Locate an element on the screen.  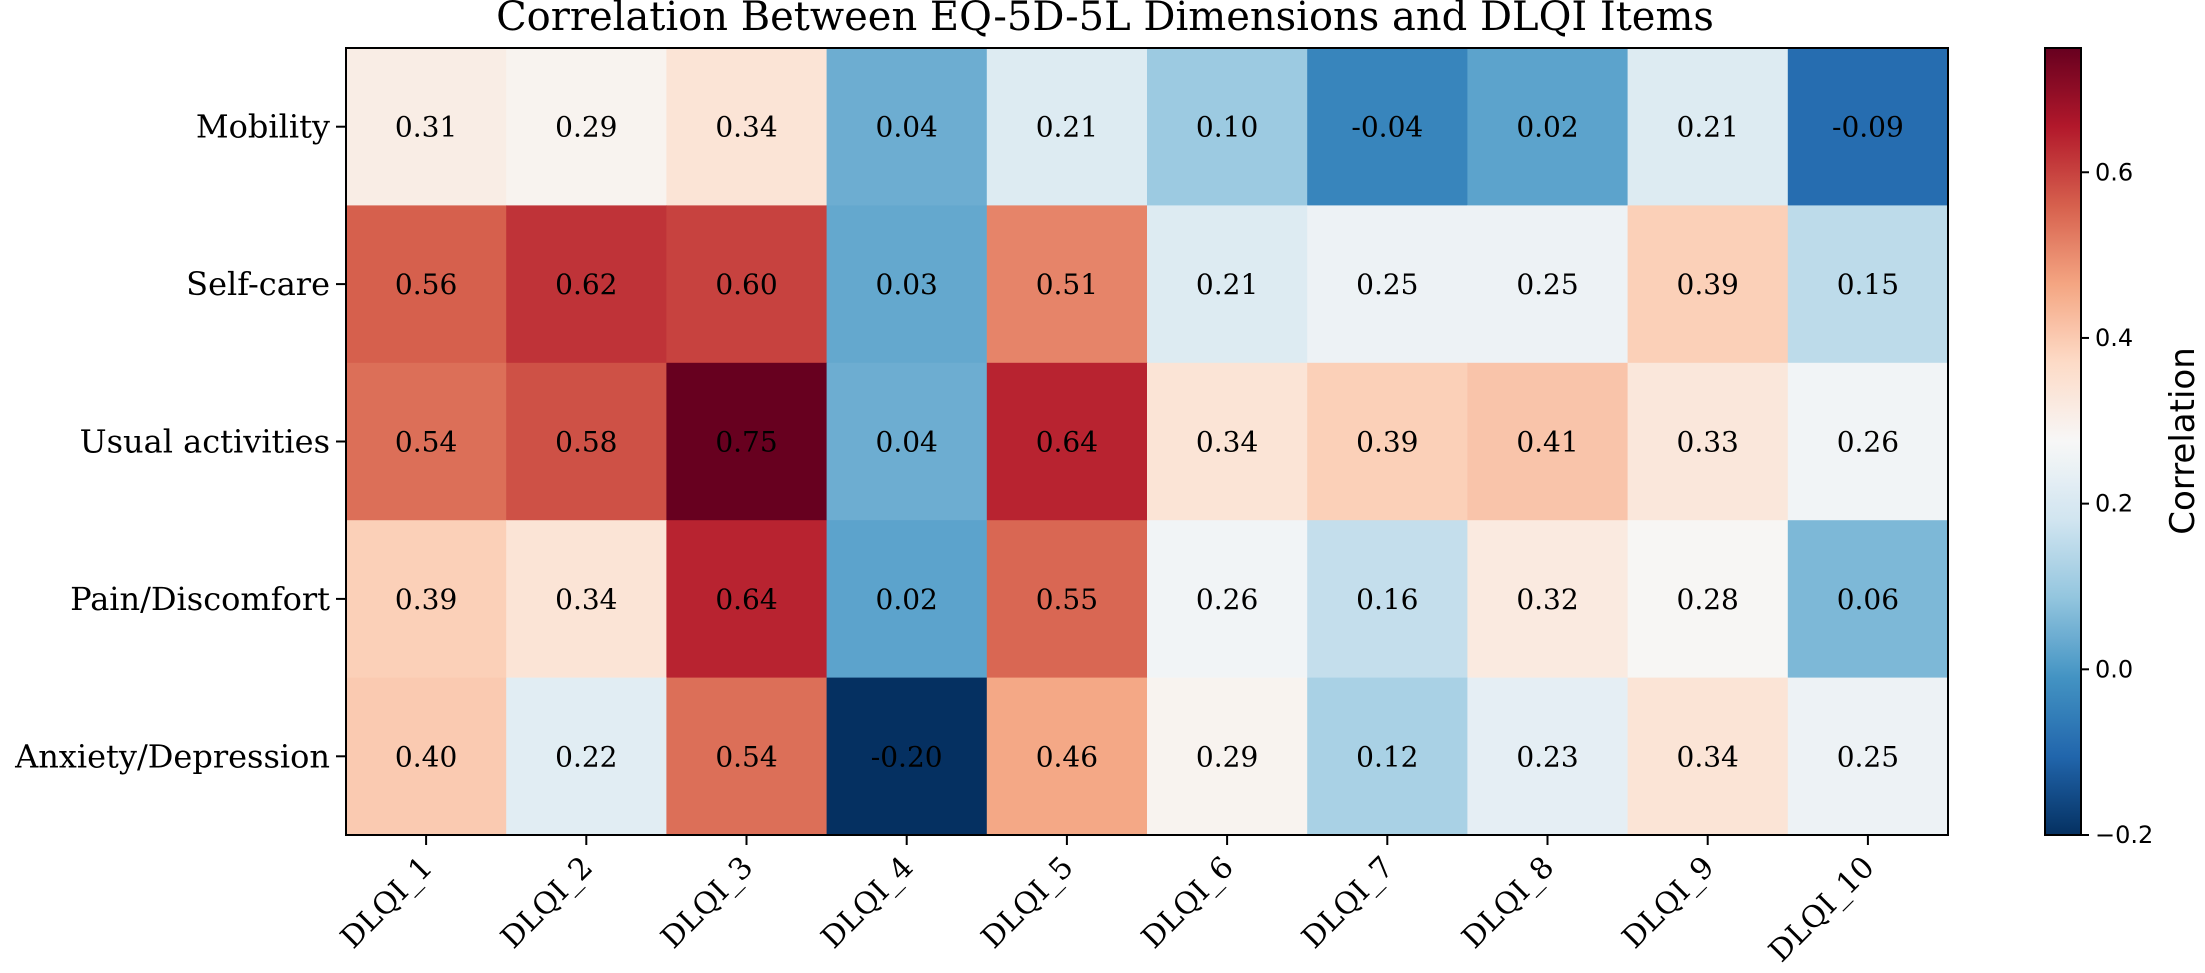
cell-value-label: 0.58 is located at coordinates (586, 442).